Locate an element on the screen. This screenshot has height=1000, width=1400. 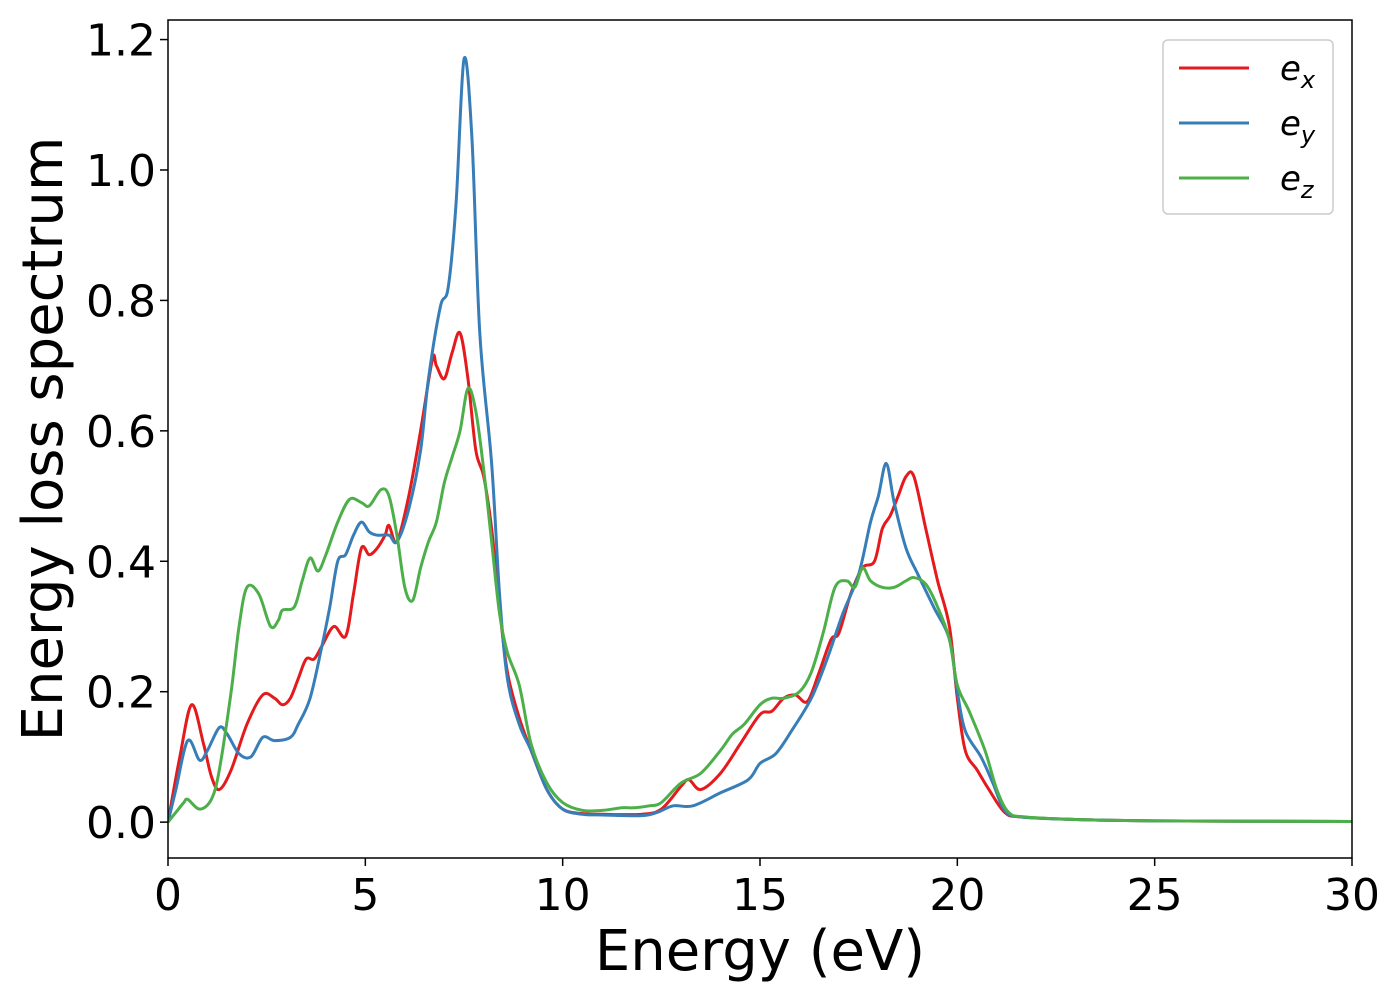
x-axis: 0 5 10 15 20 25 30 is located at coordinates (767, 889).